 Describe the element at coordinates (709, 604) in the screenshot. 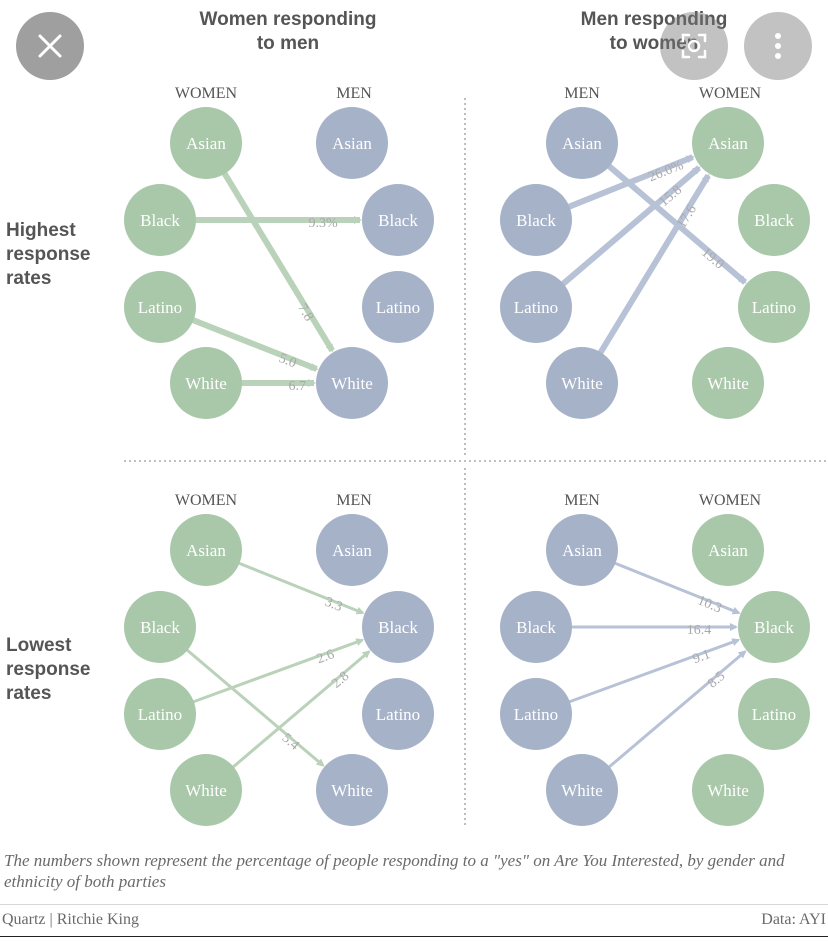

I see `edge-value-label: 10.3` at that location.